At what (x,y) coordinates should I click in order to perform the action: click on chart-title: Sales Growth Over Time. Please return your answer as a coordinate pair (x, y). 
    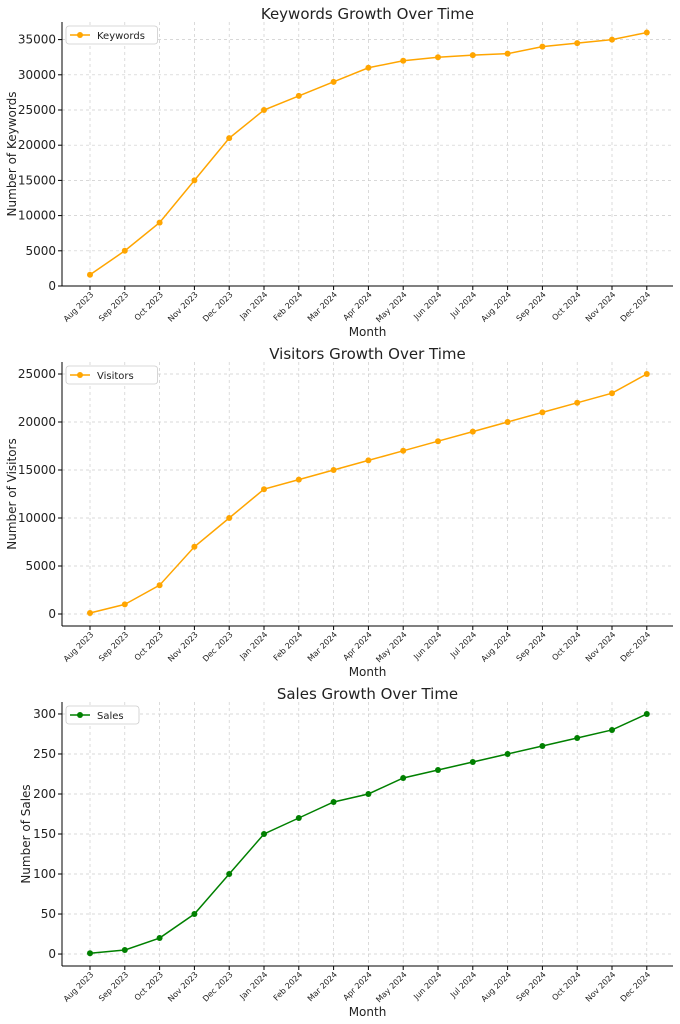
    Looking at the image, I should click on (367, 694).